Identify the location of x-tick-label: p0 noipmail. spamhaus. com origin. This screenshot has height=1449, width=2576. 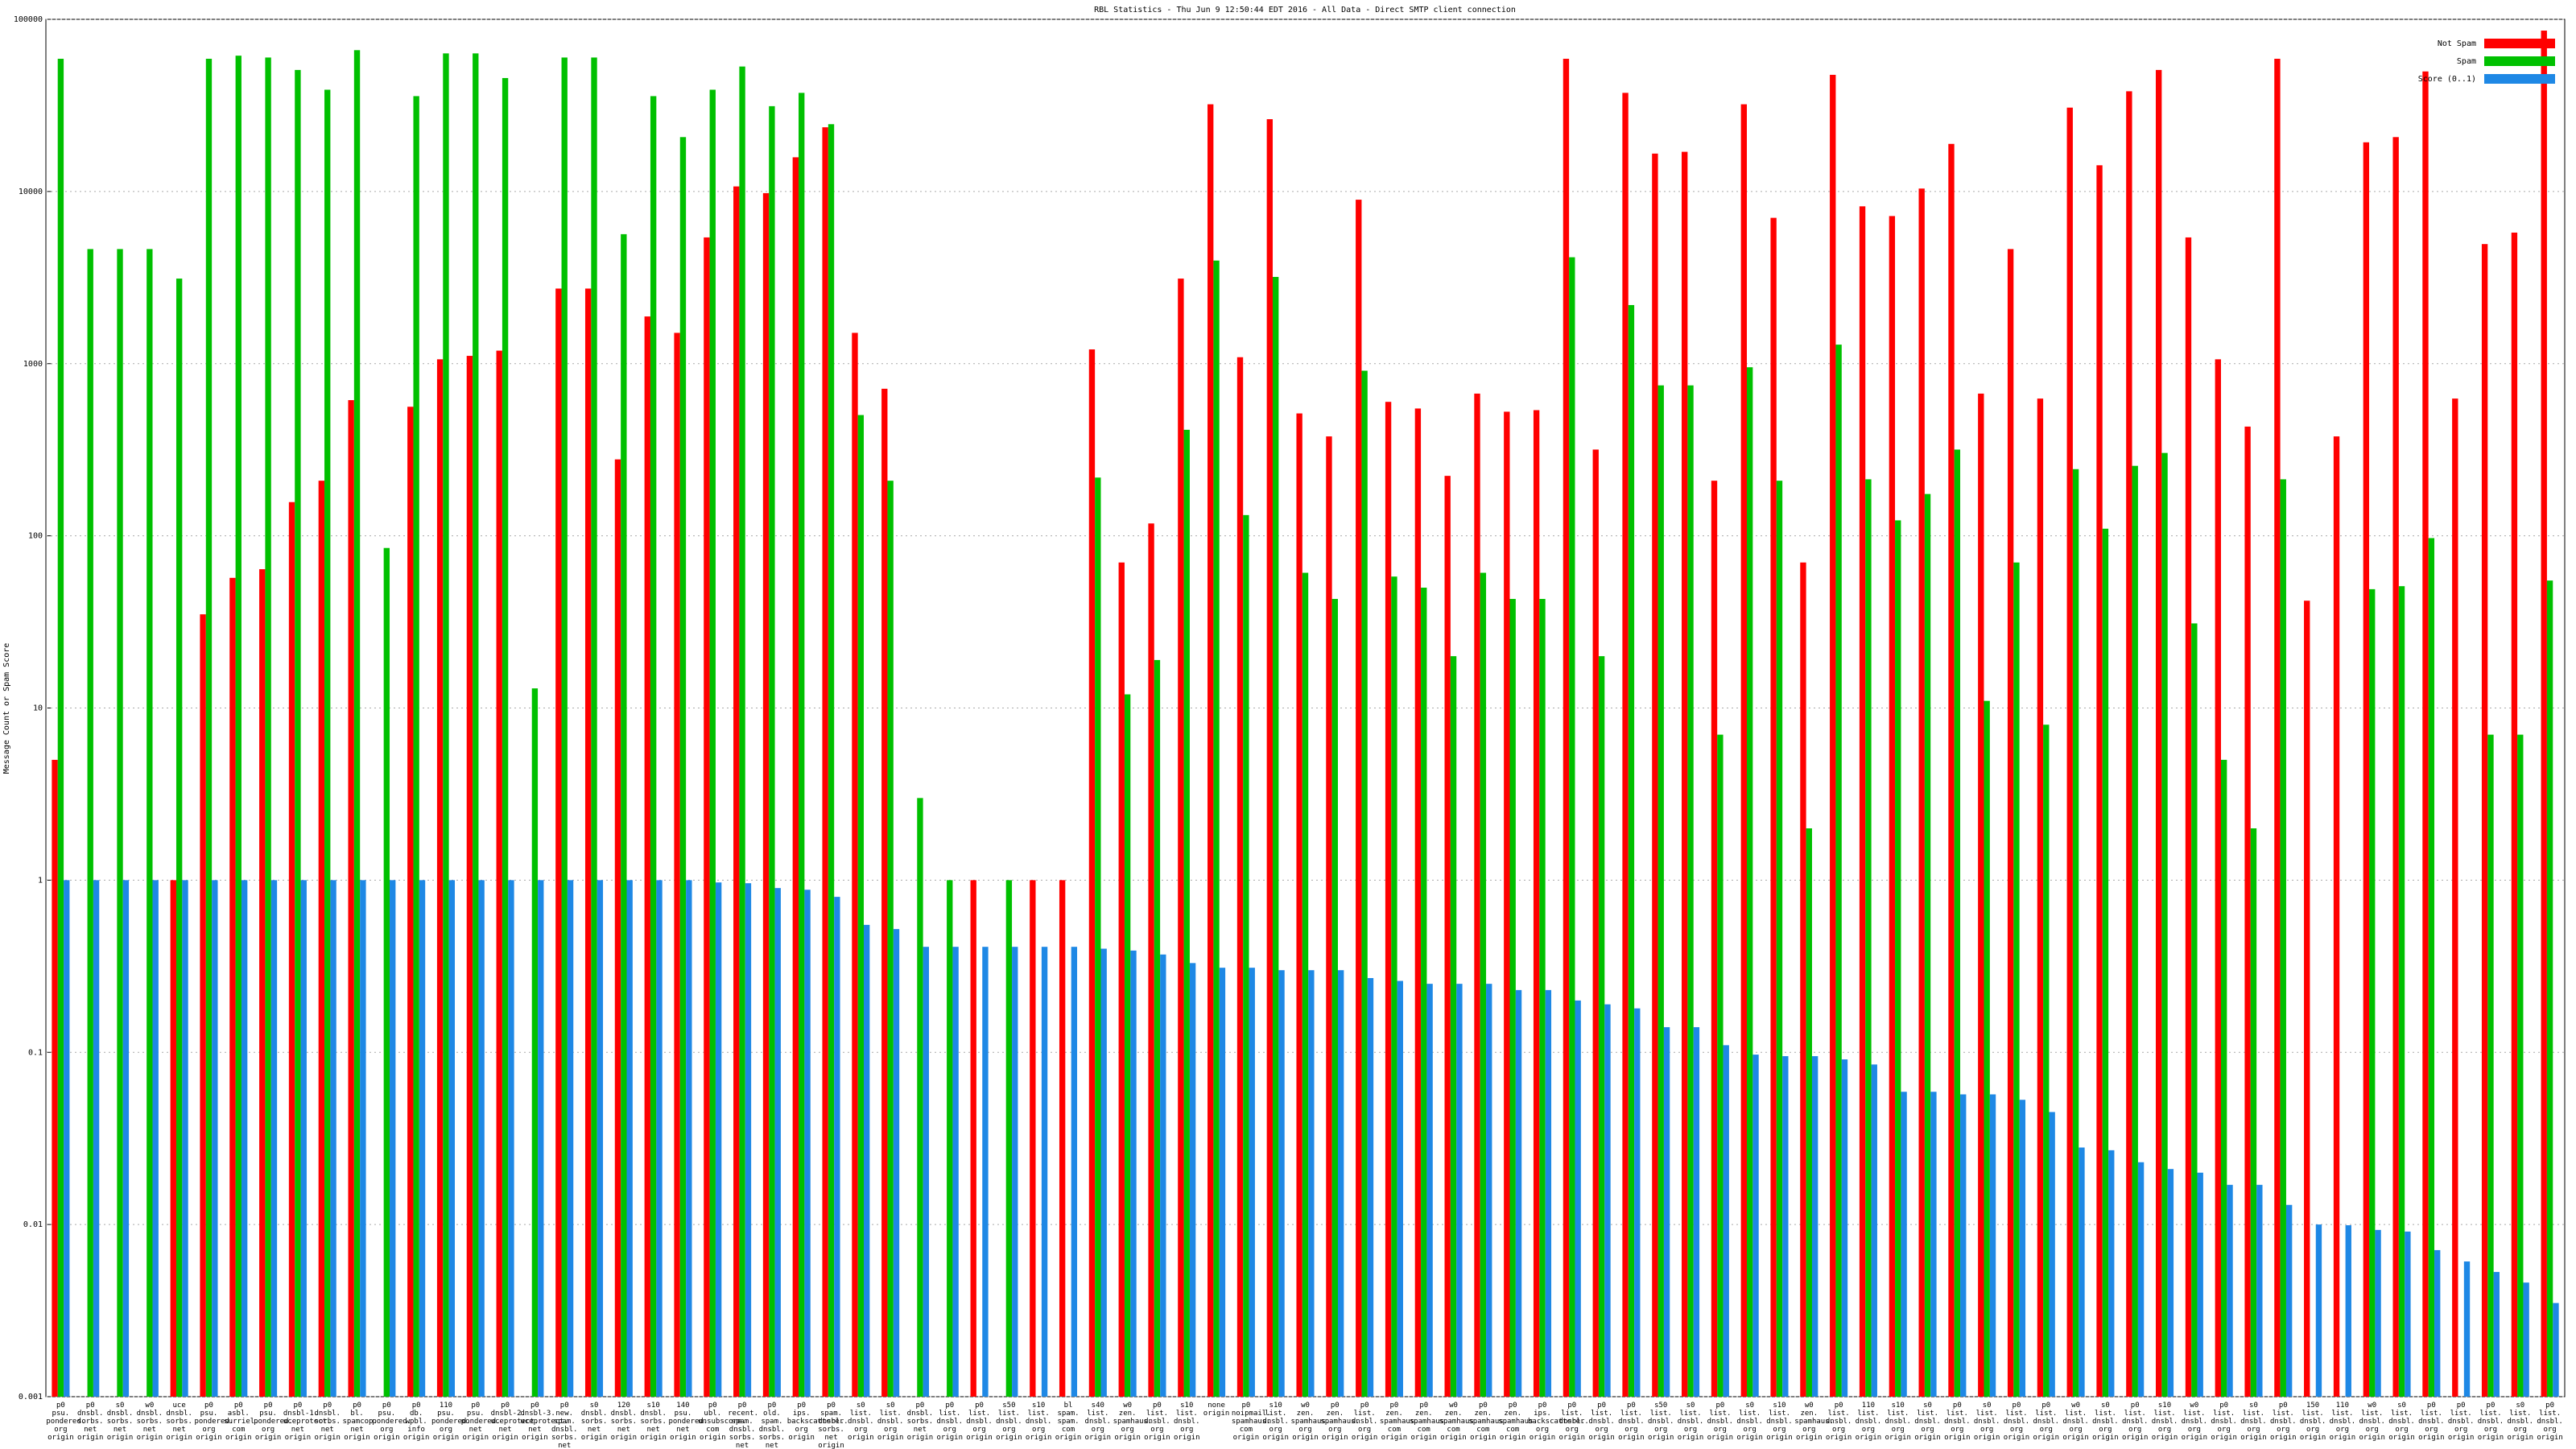
(1251, 1422).